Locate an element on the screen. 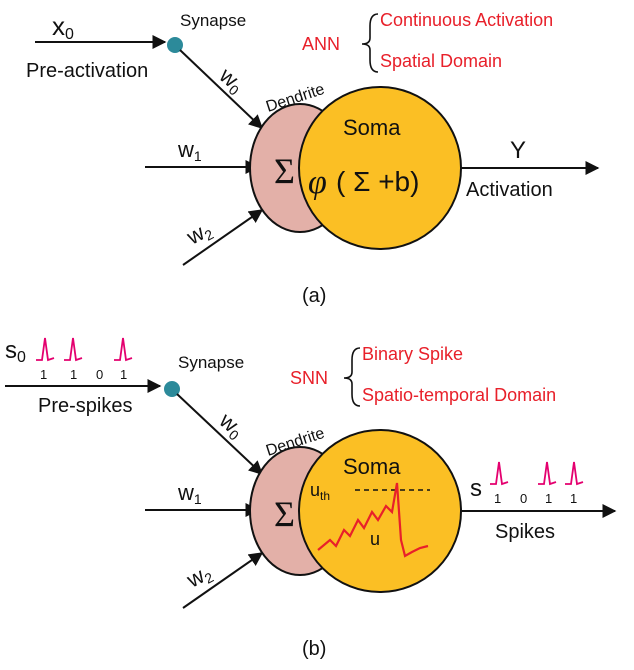  ann-feature-2: Spatial Domain is located at coordinates (441, 61).